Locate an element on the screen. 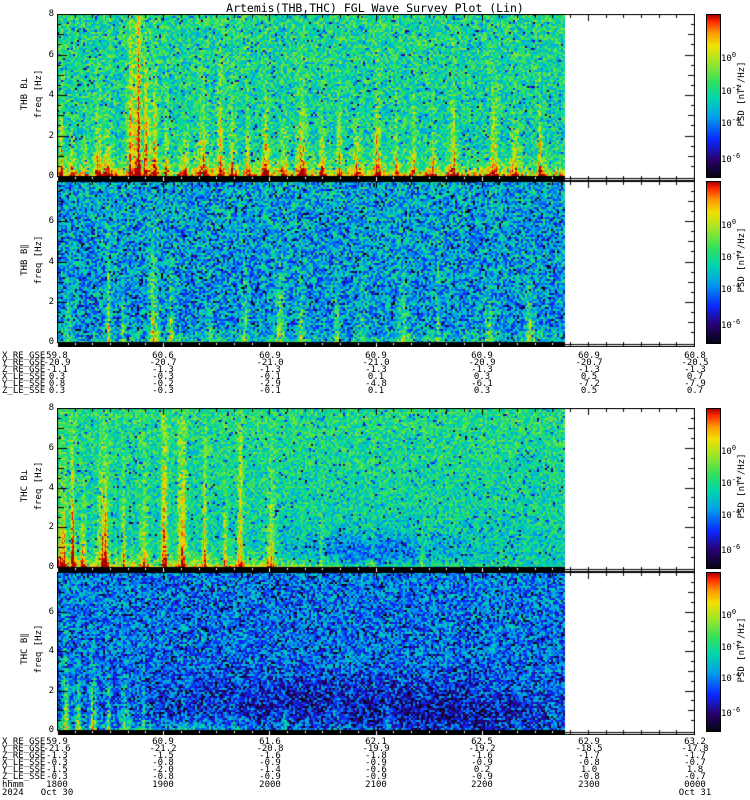  position-value: -1.1 is located at coordinates (57, 370).